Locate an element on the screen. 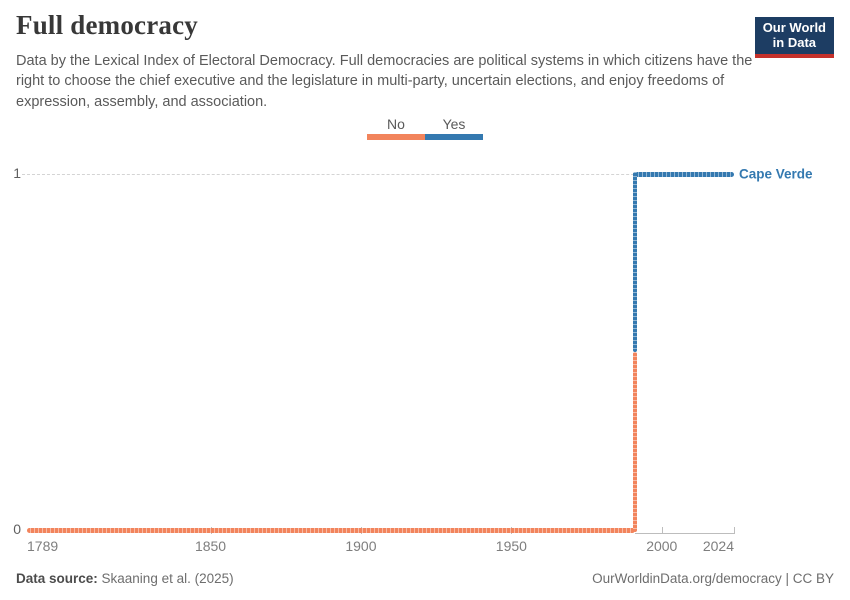 This screenshot has width=850, height=600. series-line-yes is located at coordinates (684, 174).